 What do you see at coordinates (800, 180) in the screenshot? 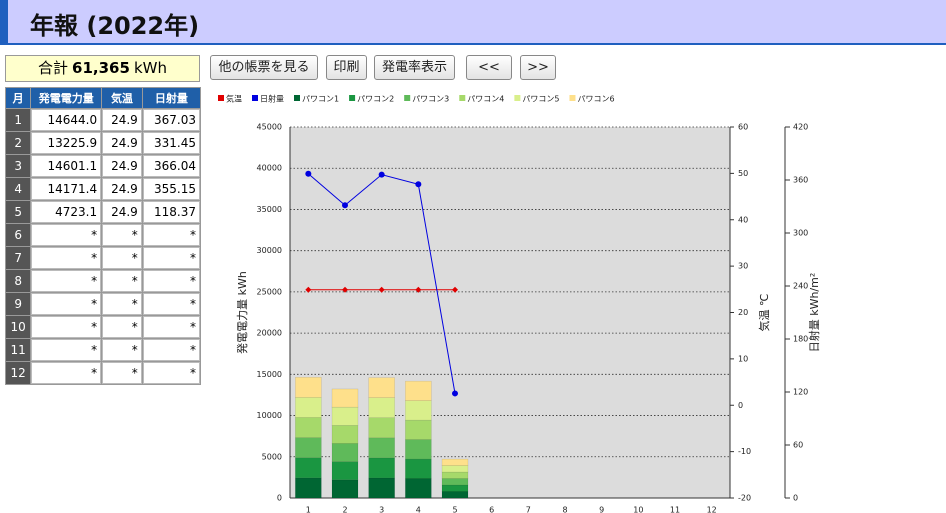
I see `y3-tick-label: 360` at bounding box center [800, 180].